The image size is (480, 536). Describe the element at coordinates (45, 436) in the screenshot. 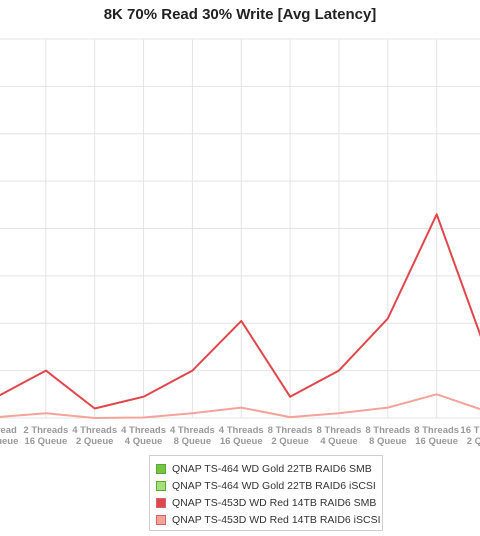

I see `x-tick-label: 2 Threads 16 Queue` at that location.